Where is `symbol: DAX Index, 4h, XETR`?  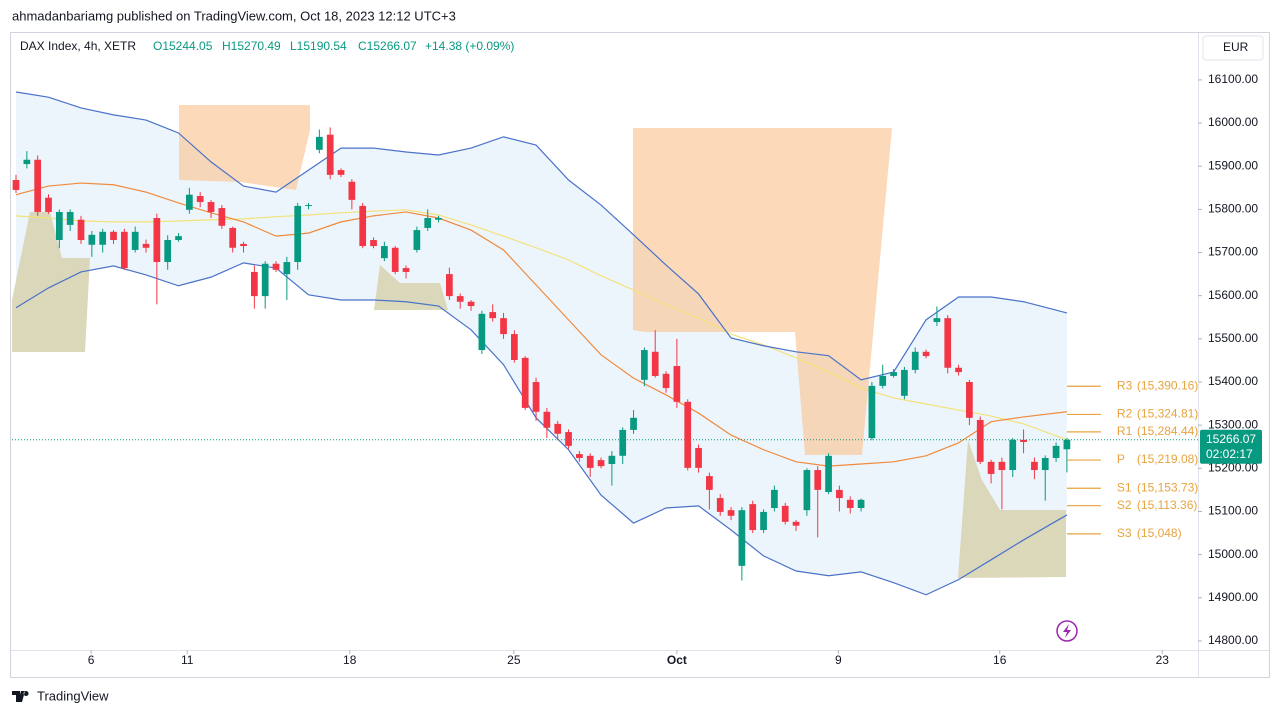
symbol: DAX Index, 4h, XETR is located at coordinates (78, 46).